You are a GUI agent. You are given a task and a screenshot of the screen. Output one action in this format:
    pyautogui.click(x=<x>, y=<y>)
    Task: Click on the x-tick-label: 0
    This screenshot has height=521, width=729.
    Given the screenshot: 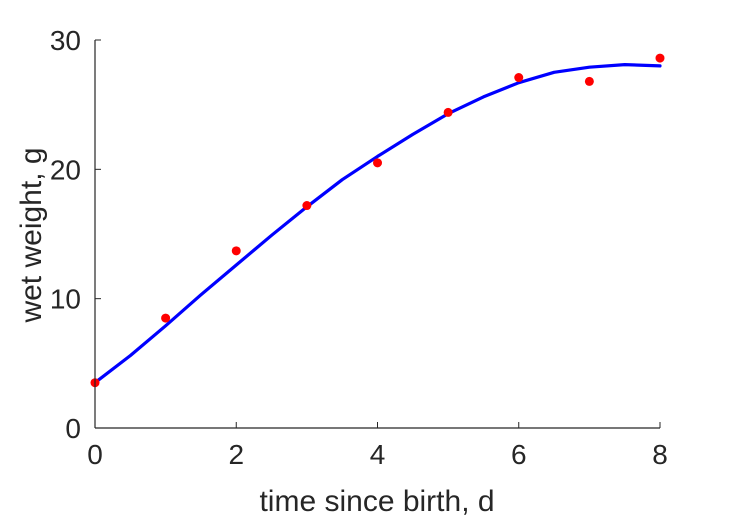 What is the action you would take?
    pyautogui.click(x=95, y=454)
    